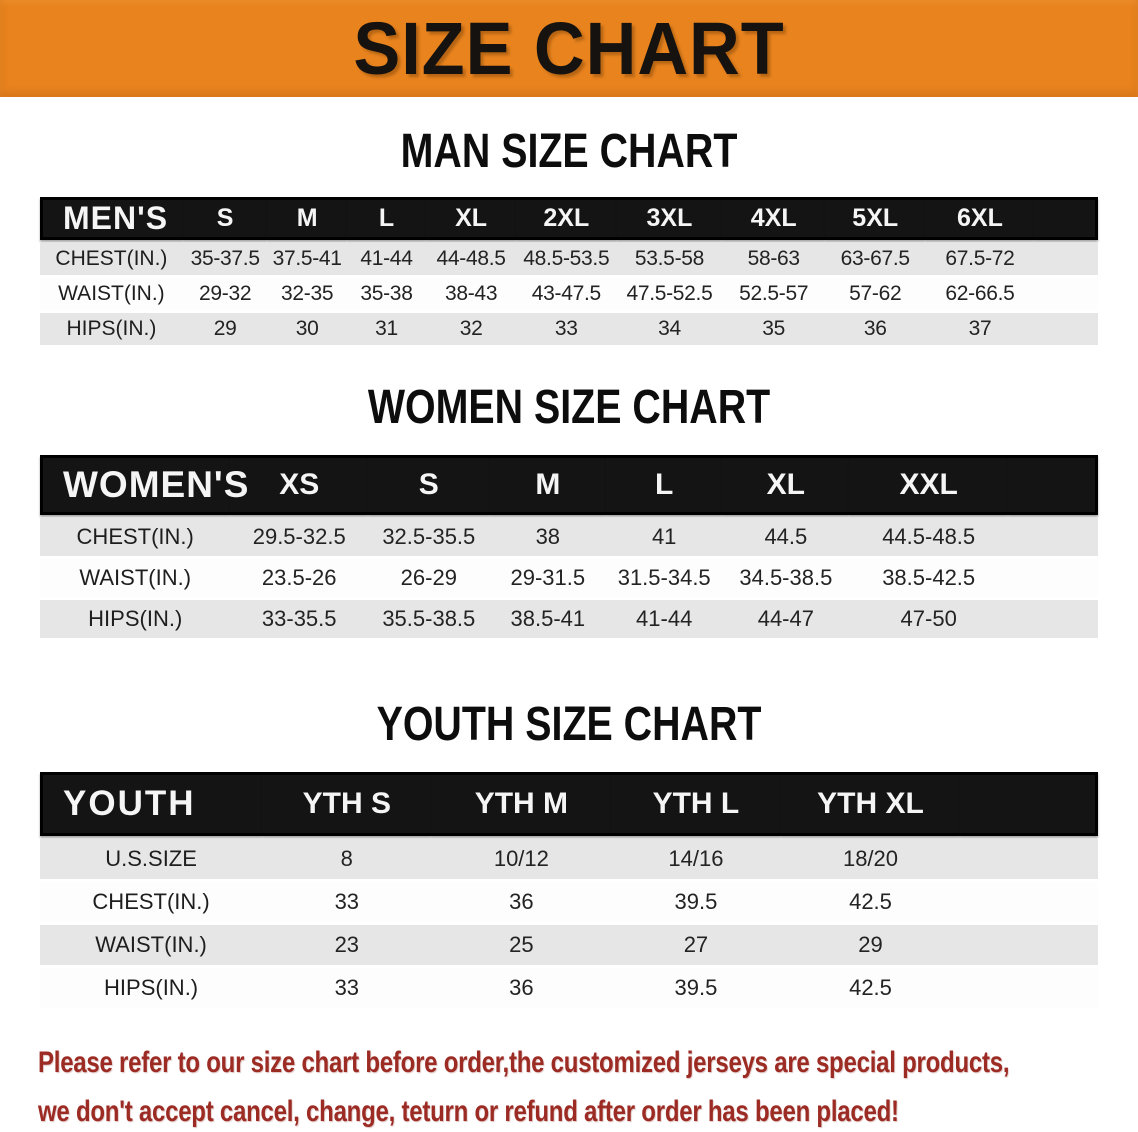 The image size is (1138, 1132). What do you see at coordinates (151, 804) in the screenshot?
I see `youth-table-title: YOUTH` at bounding box center [151, 804].